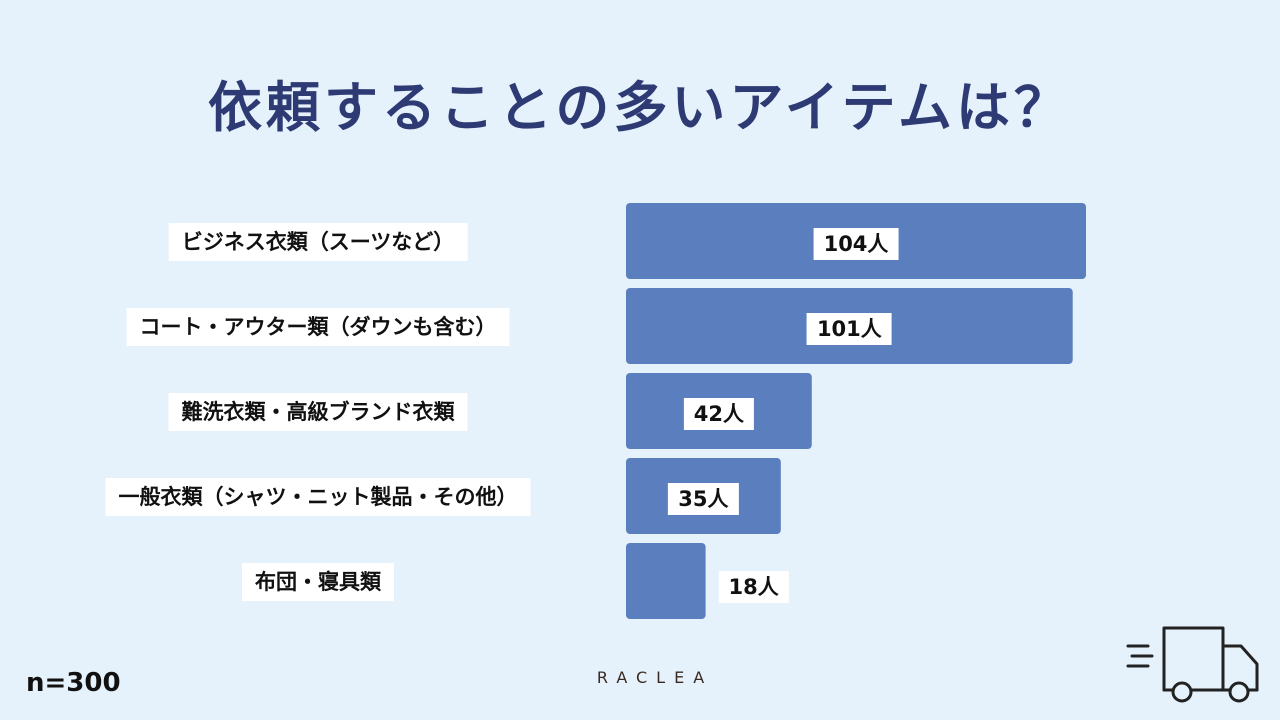 The width and height of the screenshot is (1280, 720). Describe the element at coordinates (318, 582) in the screenshot. I see `category-label: 布団・寝具類` at that location.